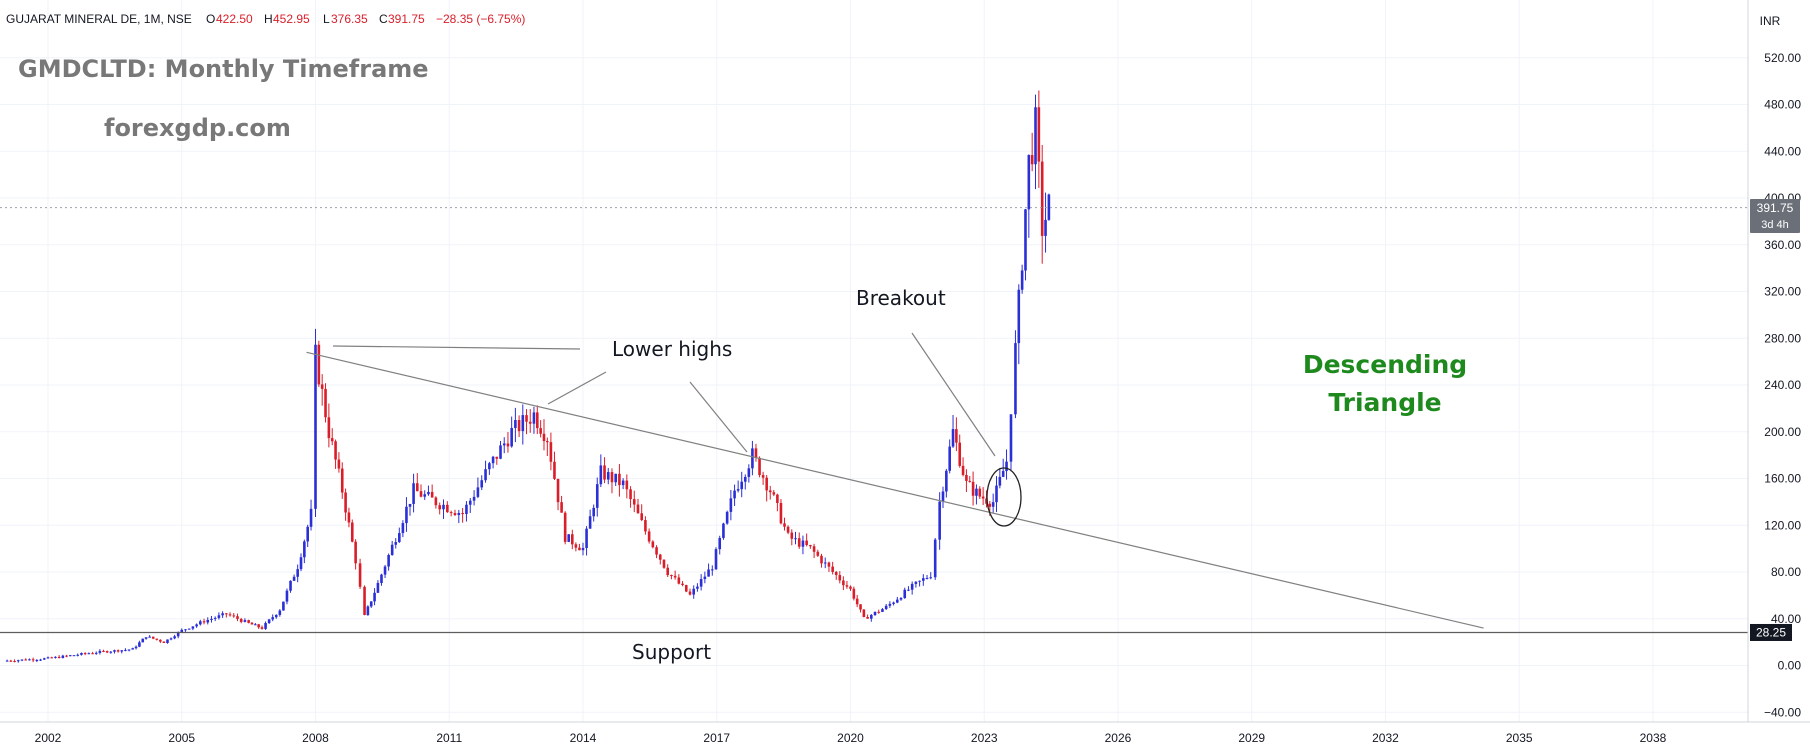 This screenshot has width=1810, height=755. What do you see at coordinates (181, 738) in the screenshot?
I see `x-tick-label: 2005` at bounding box center [181, 738].